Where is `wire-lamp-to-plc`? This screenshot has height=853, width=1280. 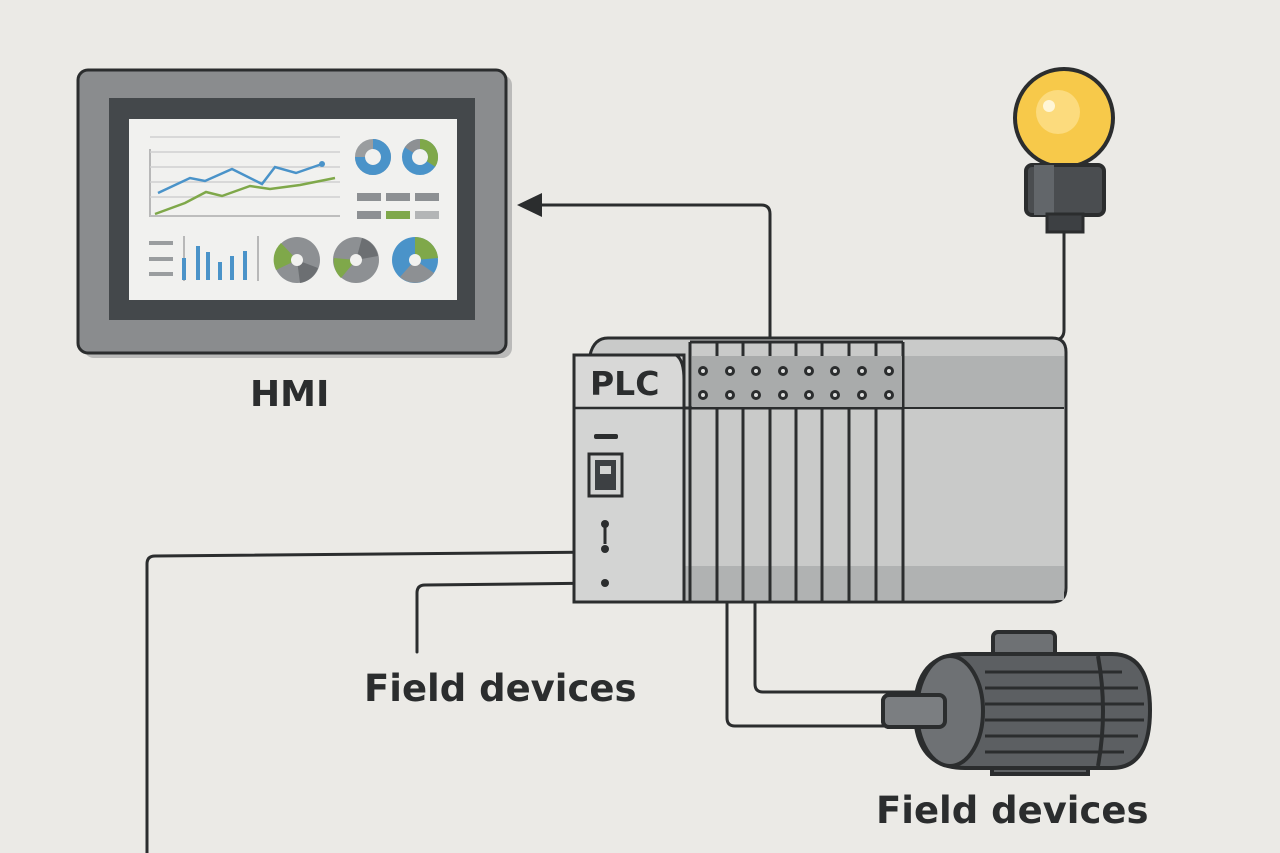 wire-lamp-to-plc is located at coordinates (1032, 286).